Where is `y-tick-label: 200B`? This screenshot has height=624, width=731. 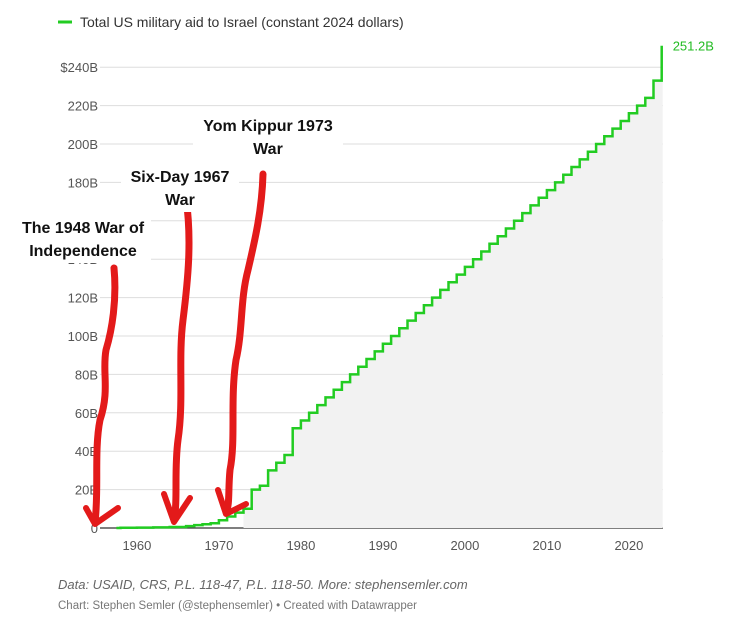
y-tick-label: 200B is located at coordinates (83, 144).